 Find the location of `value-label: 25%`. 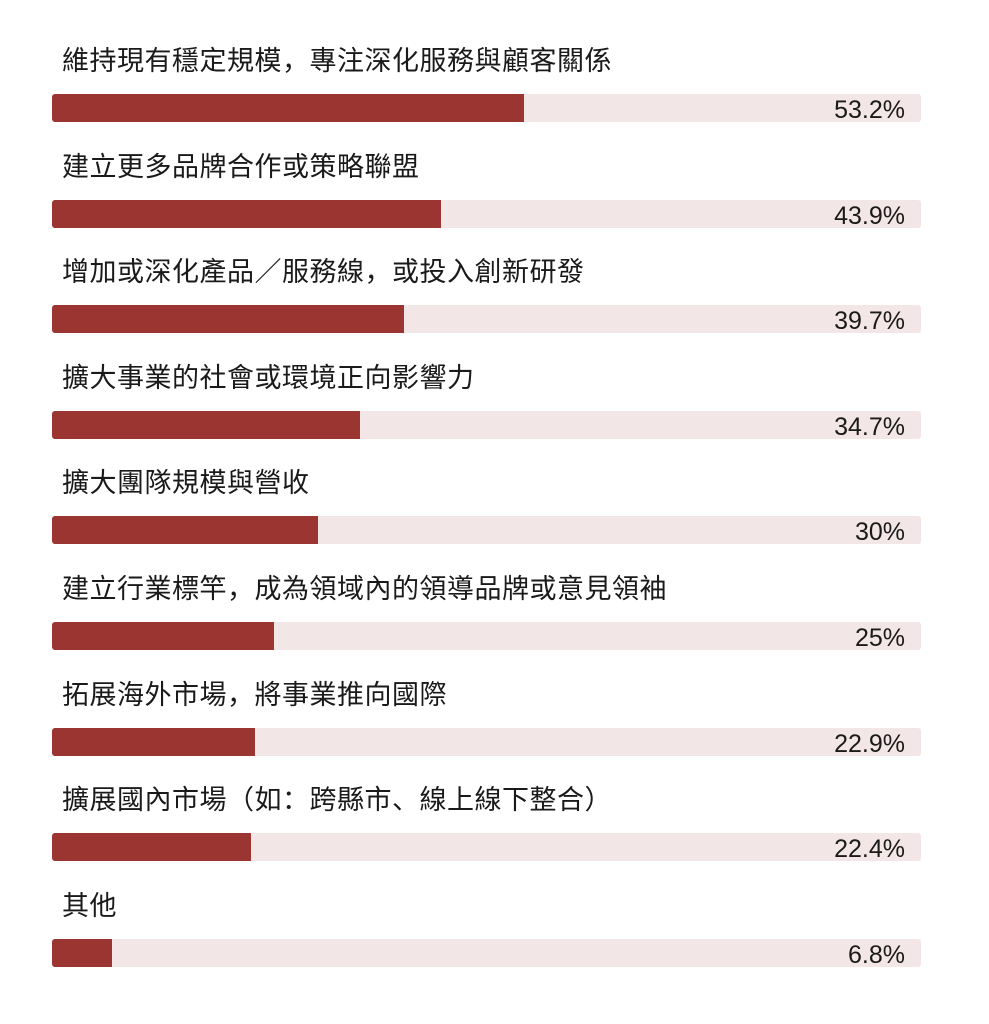

value-label: 25% is located at coordinates (879, 638).